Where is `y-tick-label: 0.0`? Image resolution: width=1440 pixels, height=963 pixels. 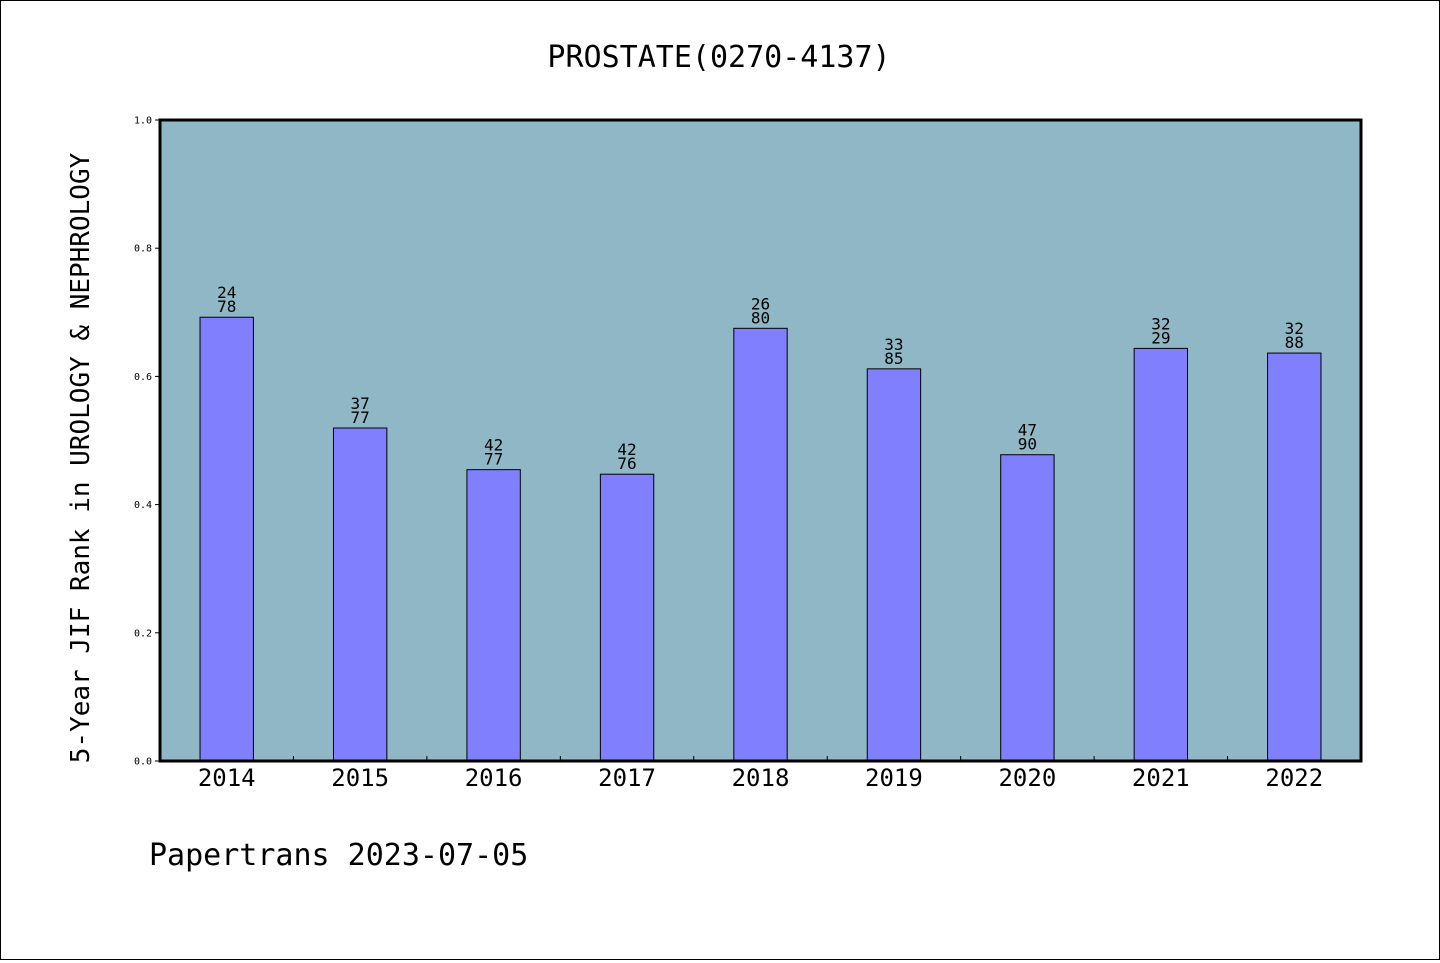 y-tick-label: 0.0 is located at coordinates (143, 762).